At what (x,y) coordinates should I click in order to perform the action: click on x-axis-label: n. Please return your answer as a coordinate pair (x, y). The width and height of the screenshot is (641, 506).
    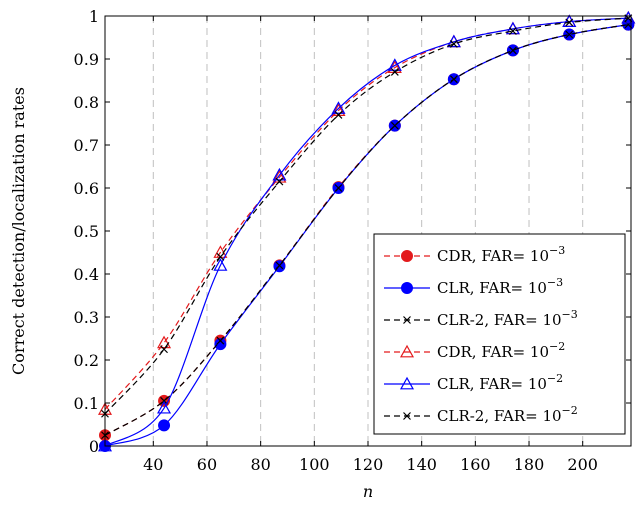
    Looking at the image, I should click on (368, 491).